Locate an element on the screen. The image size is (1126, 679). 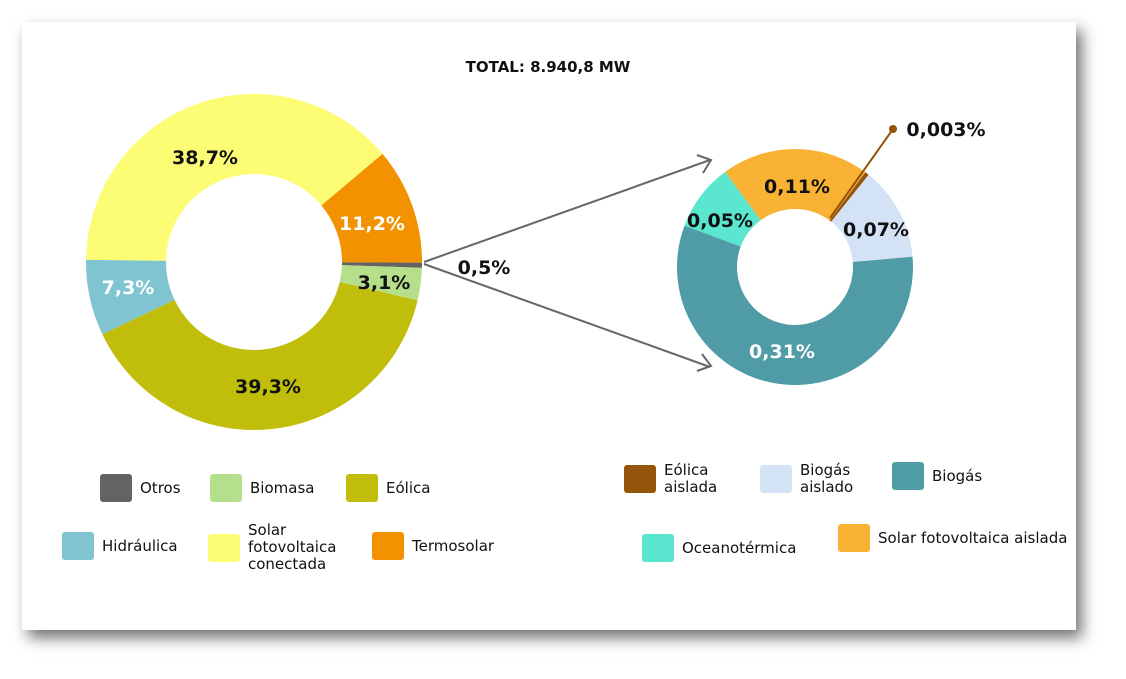
slice-oceanotérmica is located at coordinates (722, 209).